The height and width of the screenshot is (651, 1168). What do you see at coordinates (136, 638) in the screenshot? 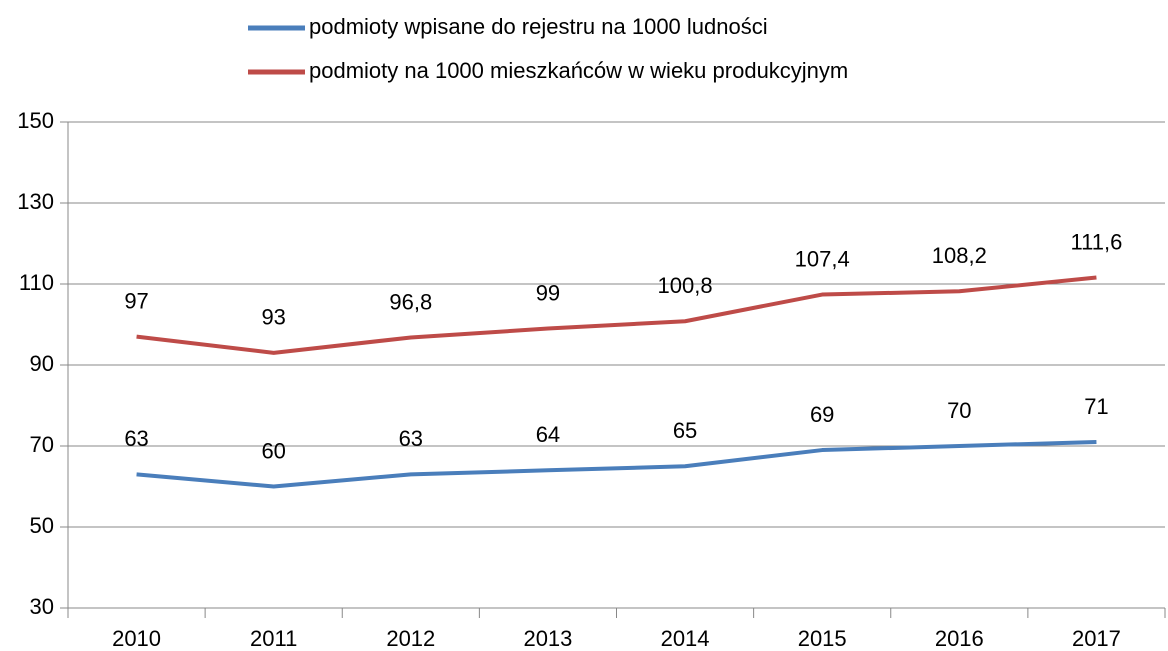
I see `x-tick-label: 2010` at bounding box center [136, 638].